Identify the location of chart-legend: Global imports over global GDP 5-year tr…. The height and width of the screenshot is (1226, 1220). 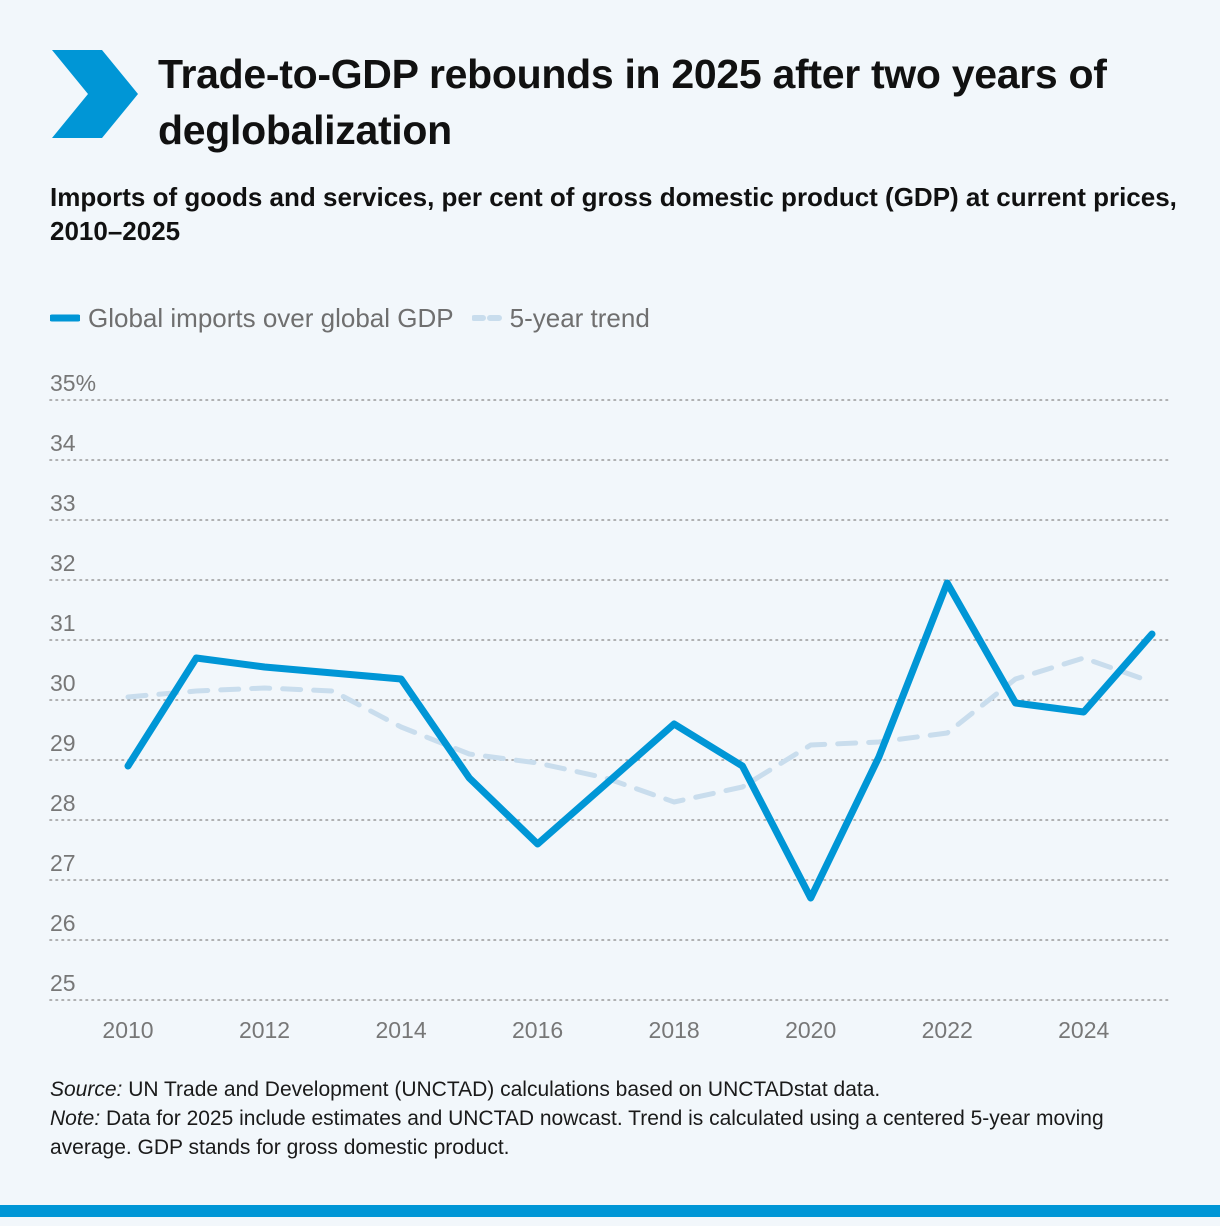
(359, 318).